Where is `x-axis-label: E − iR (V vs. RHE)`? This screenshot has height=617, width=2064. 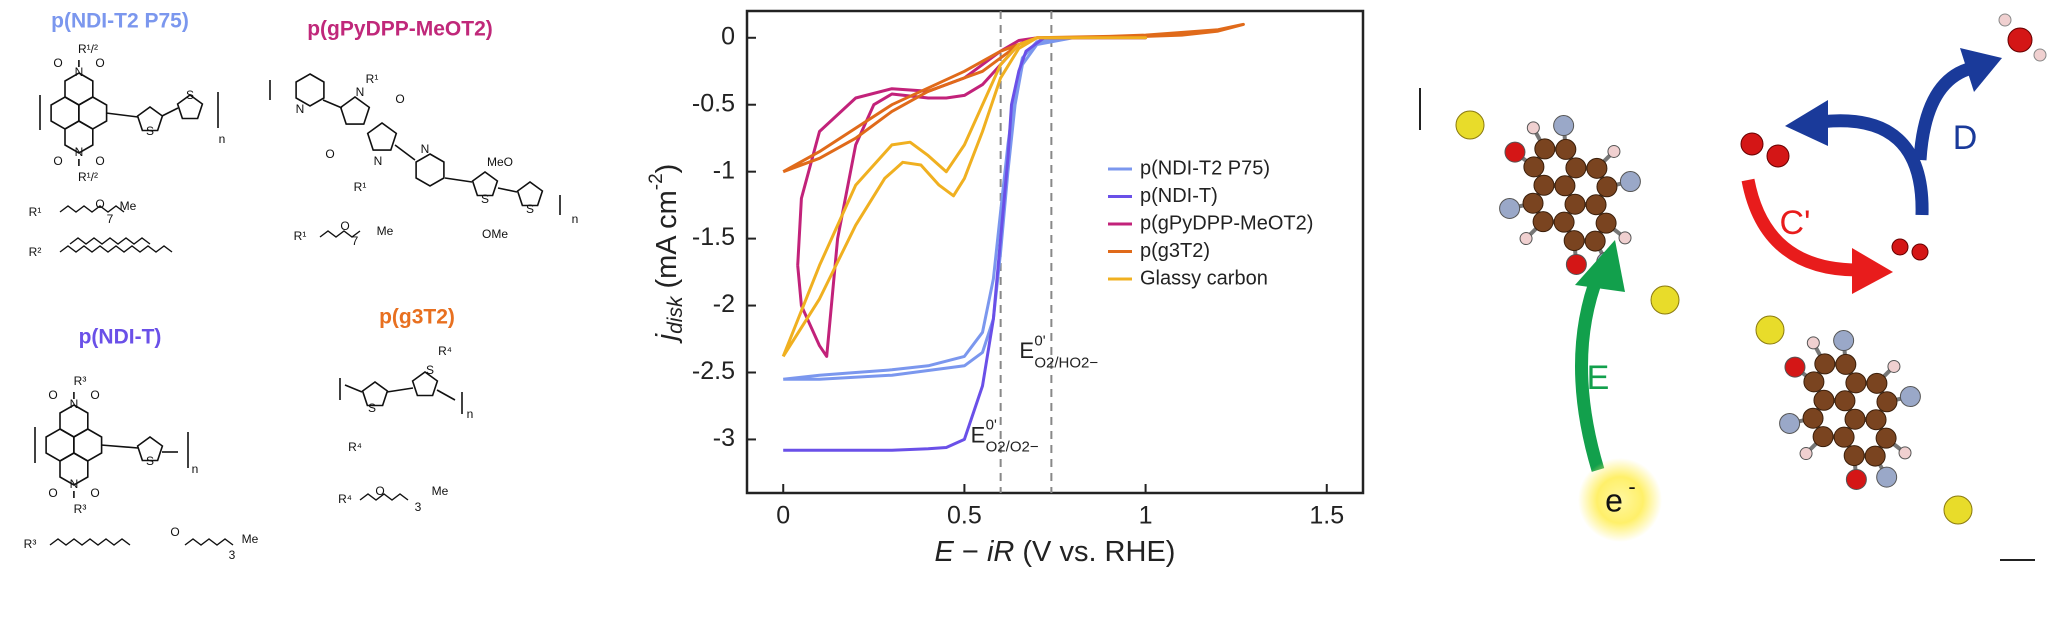 x-axis-label: E − iR (V vs. RHE) is located at coordinates (1055, 552).